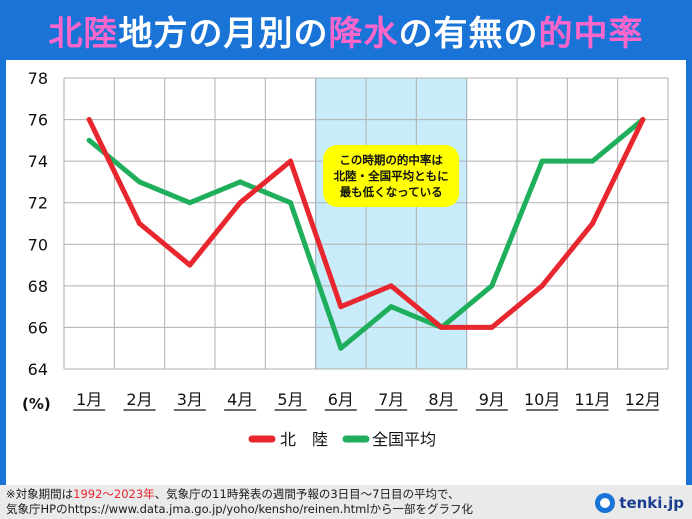 The image size is (692, 519). Describe the element at coordinates (139, 399) in the screenshot. I see `x-tick-label: 2月` at that location.